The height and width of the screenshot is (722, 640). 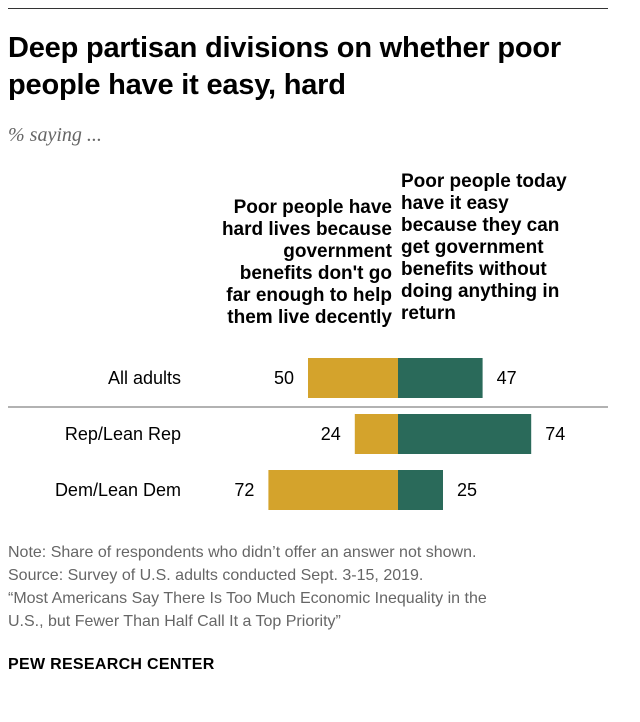 What do you see at coordinates (123, 434) in the screenshot?
I see `category-label: Rep/Lean Rep` at bounding box center [123, 434].